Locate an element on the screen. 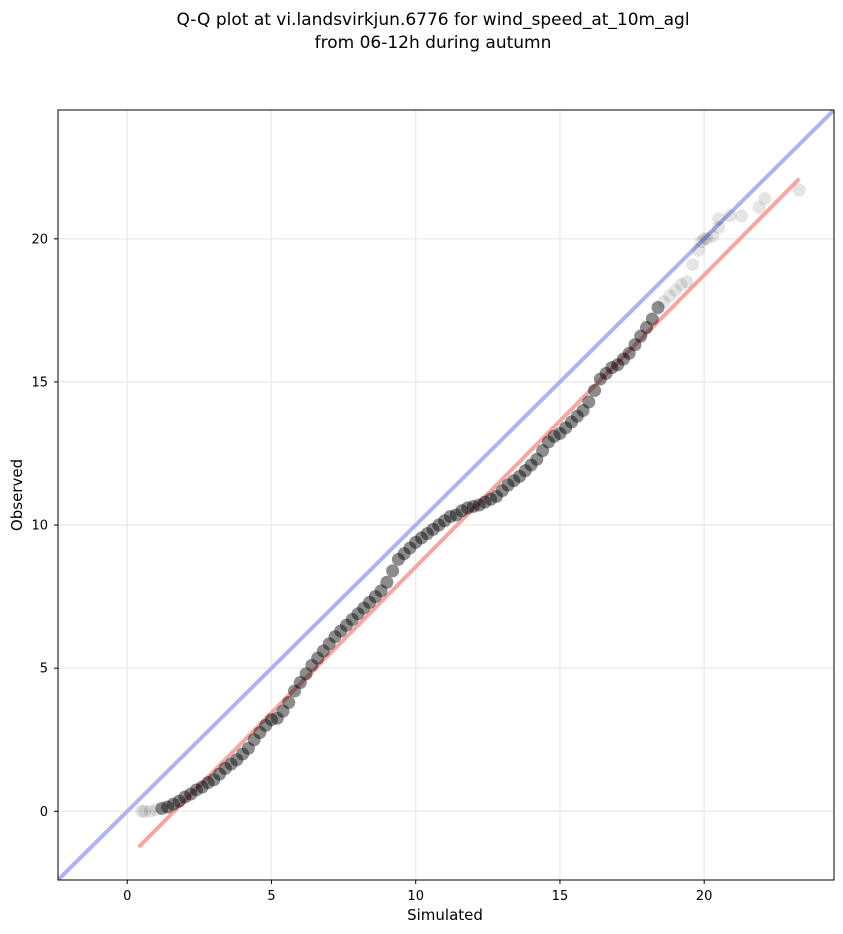  chart-title-line2: from 06-12h during autumn is located at coordinates (433, 43).